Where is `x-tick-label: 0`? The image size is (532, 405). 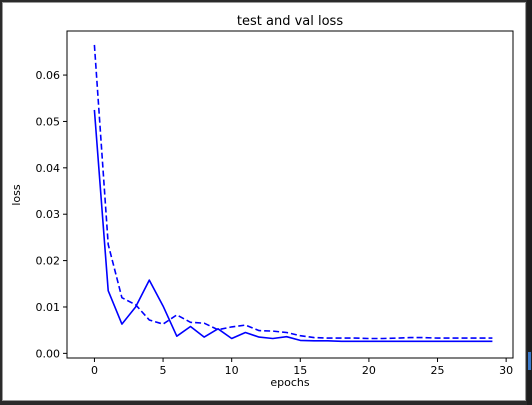
x-tick-label: 0 is located at coordinates (94, 370).